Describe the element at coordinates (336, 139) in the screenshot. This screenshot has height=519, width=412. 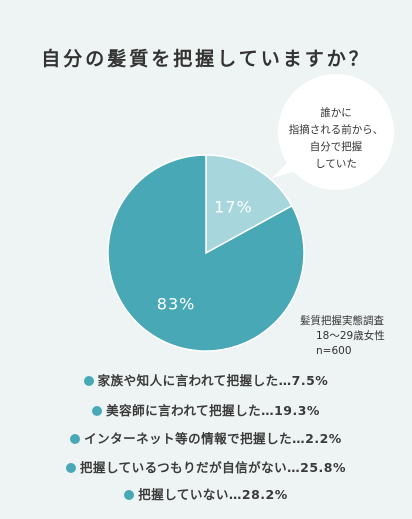
I see `callout-text: 誰かに 指摘される前から、 自分で把握 していた` at that location.